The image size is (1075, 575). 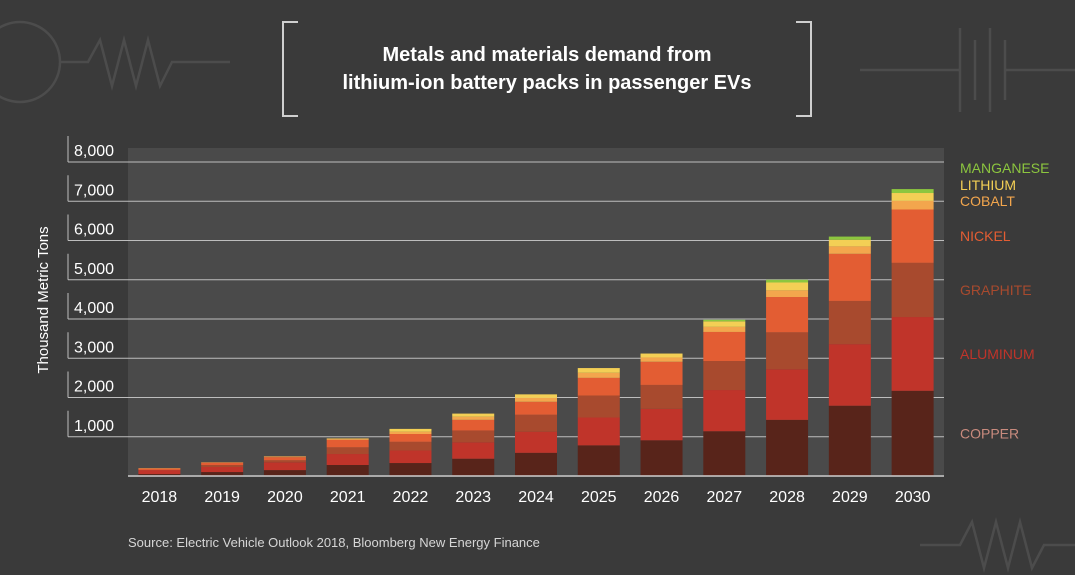 I want to click on bar-copper-2021, so click(x=347, y=470).